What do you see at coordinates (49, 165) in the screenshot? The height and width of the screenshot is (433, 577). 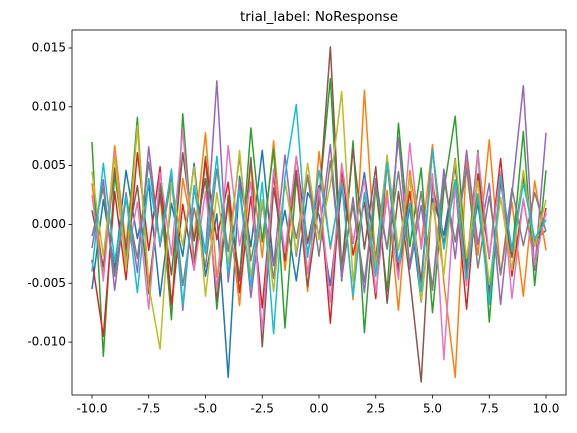 I see `y-tick-label: 0.005` at bounding box center [49, 165].